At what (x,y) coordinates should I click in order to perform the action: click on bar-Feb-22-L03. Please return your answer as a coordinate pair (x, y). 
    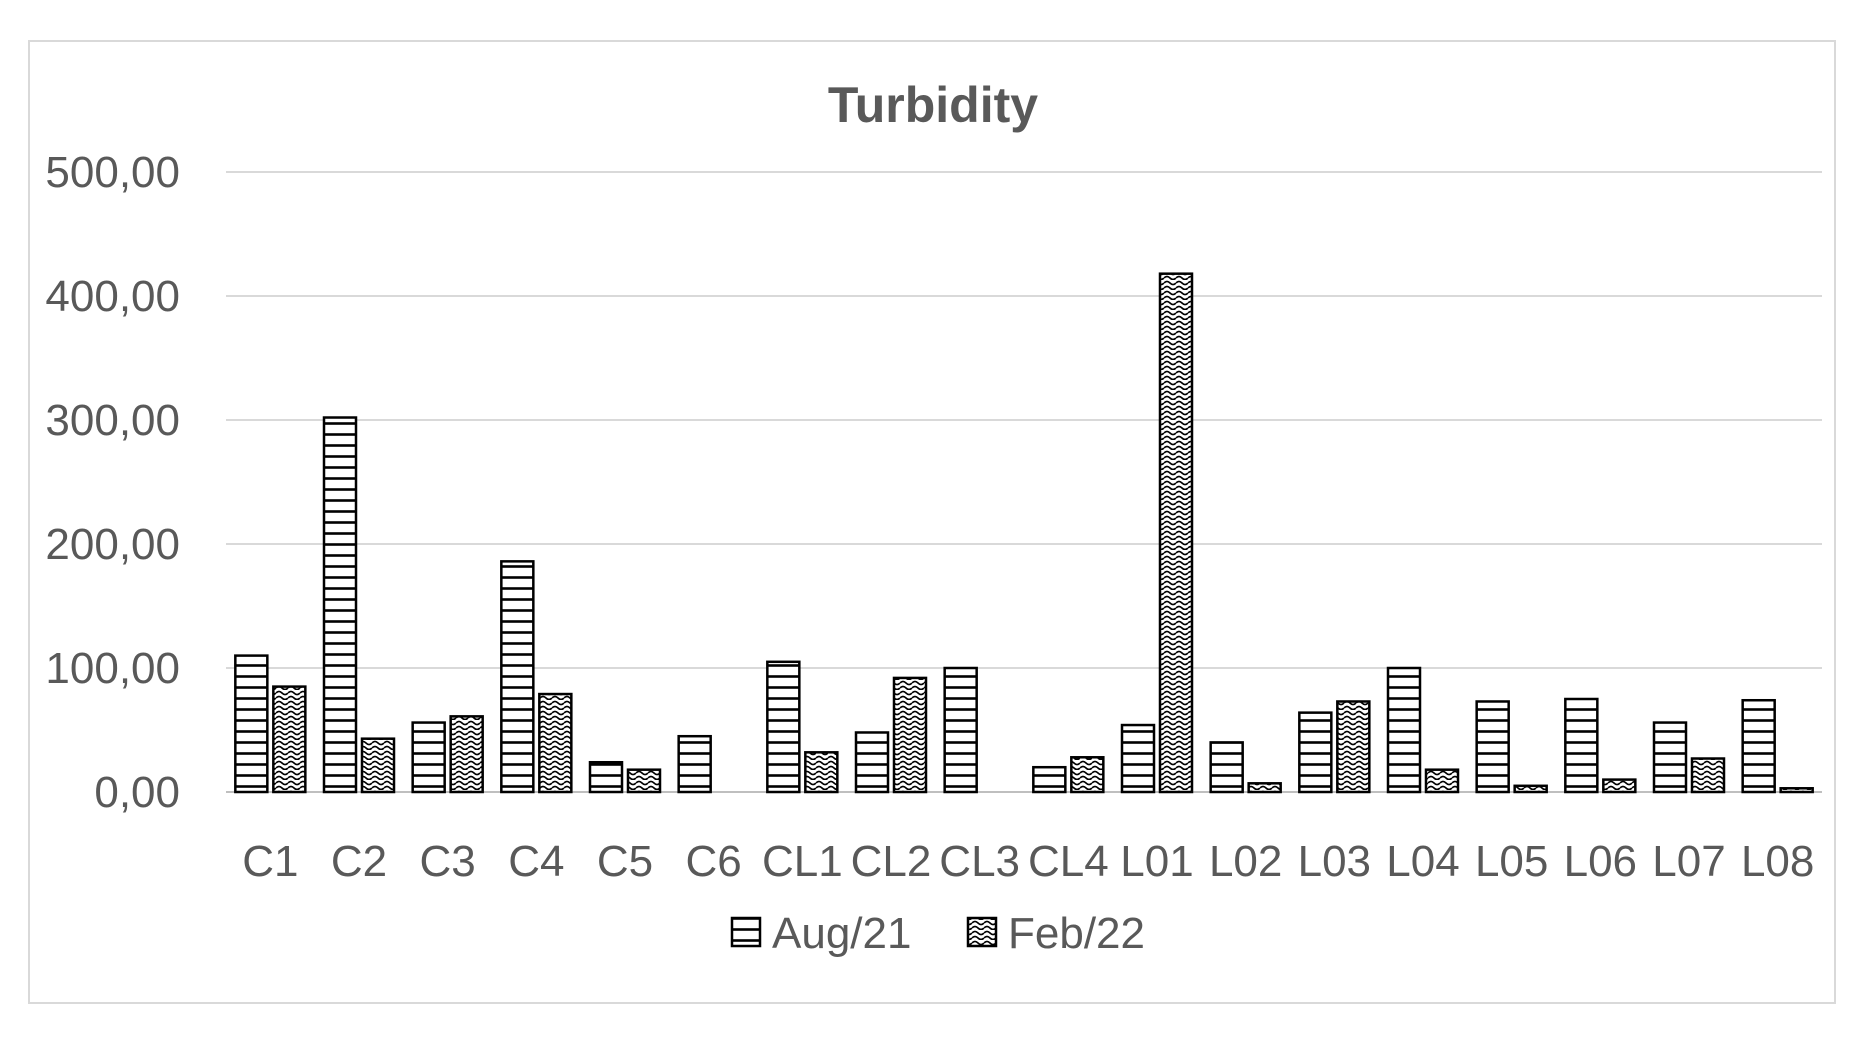
    Looking at the image, I should click on (1353, 747).